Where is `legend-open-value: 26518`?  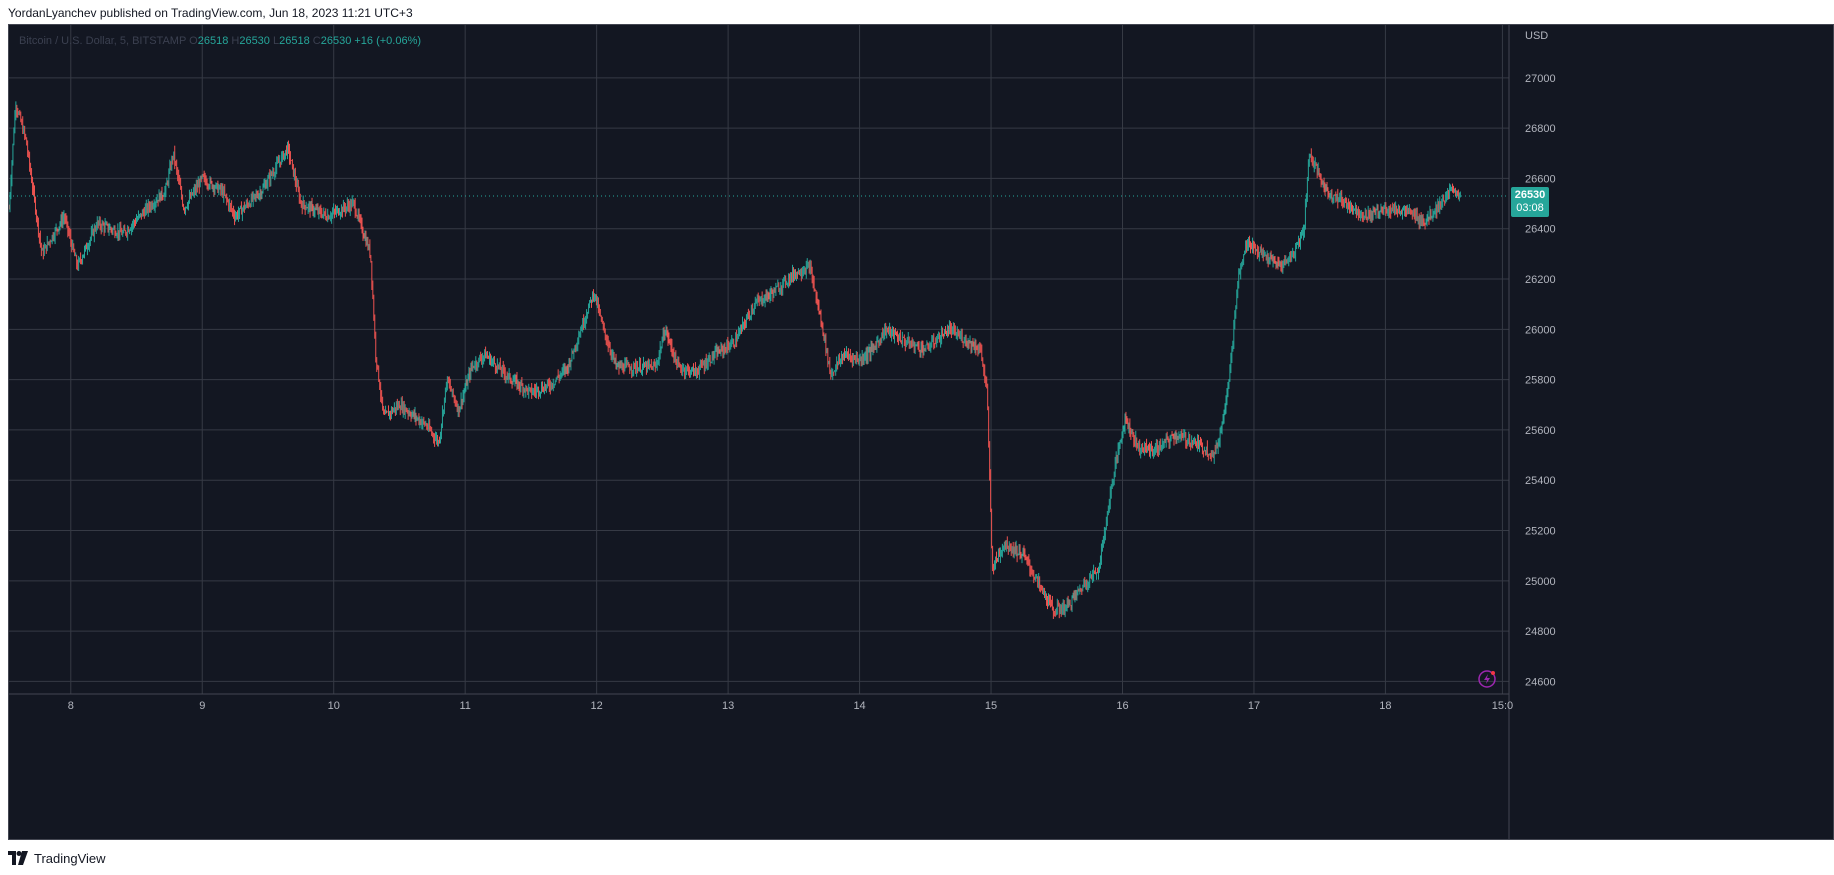 legend-open-value: 26518 is located at coordinates (213, 41).